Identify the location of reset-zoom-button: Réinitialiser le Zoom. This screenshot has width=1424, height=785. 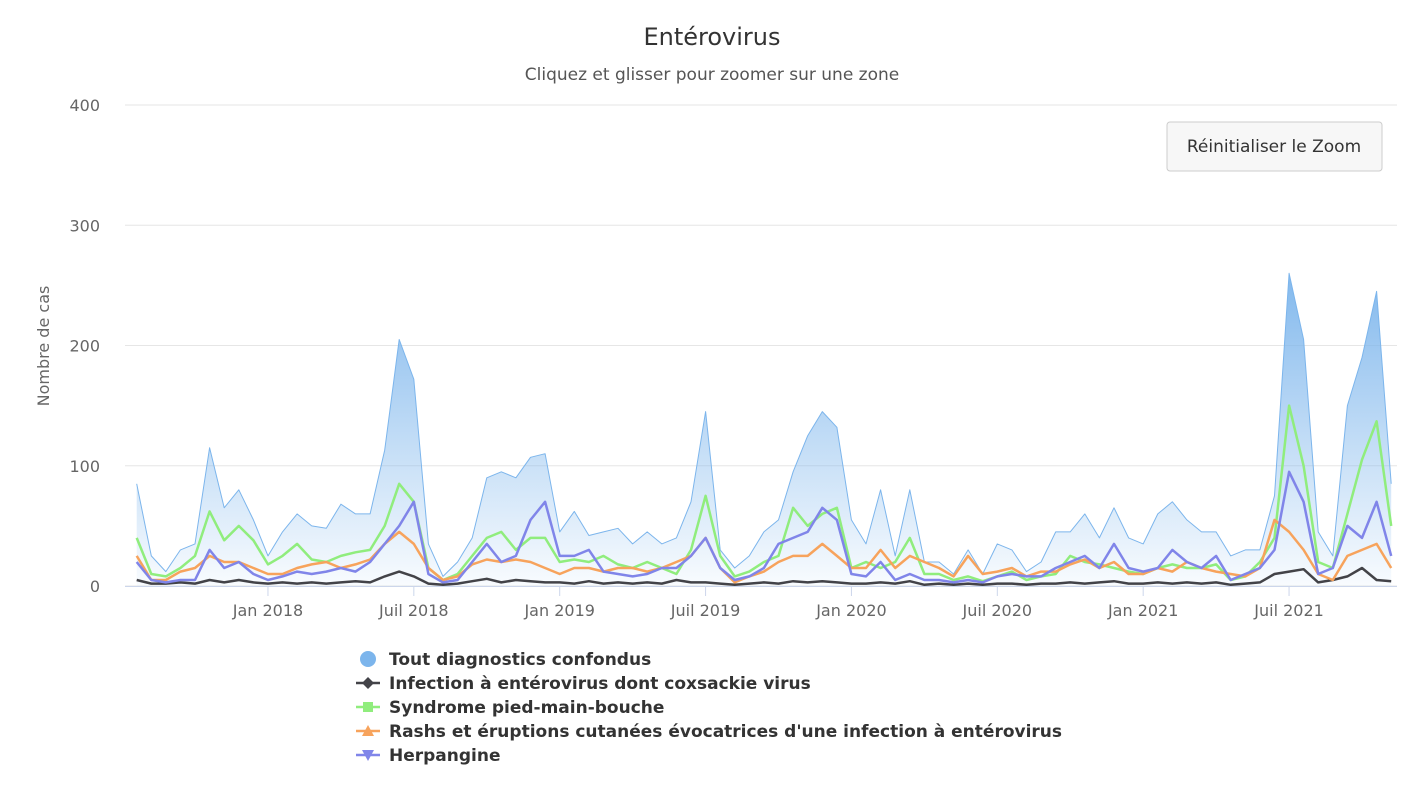
(1274, 146).